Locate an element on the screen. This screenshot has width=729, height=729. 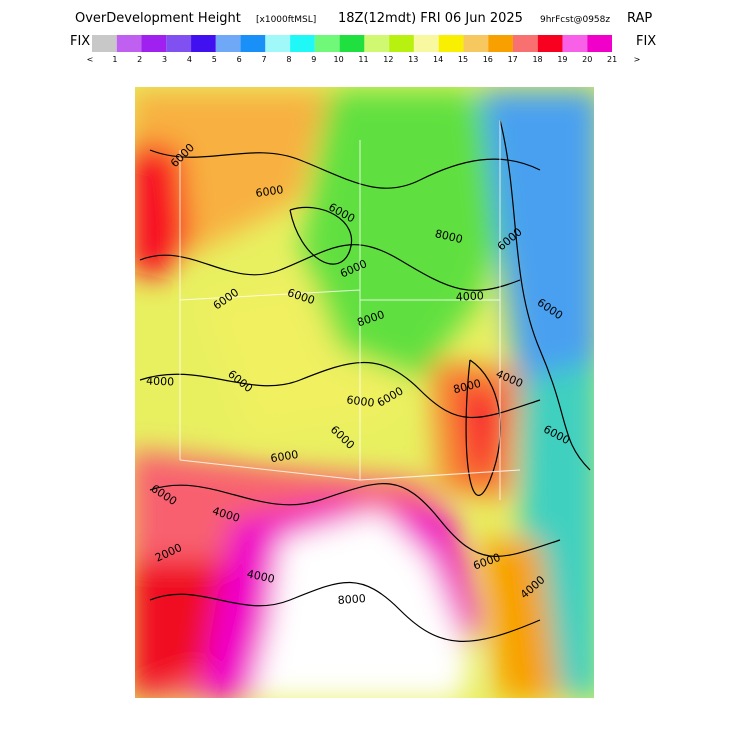
colorbar-label: 4 is located at coordinates (189, 59).